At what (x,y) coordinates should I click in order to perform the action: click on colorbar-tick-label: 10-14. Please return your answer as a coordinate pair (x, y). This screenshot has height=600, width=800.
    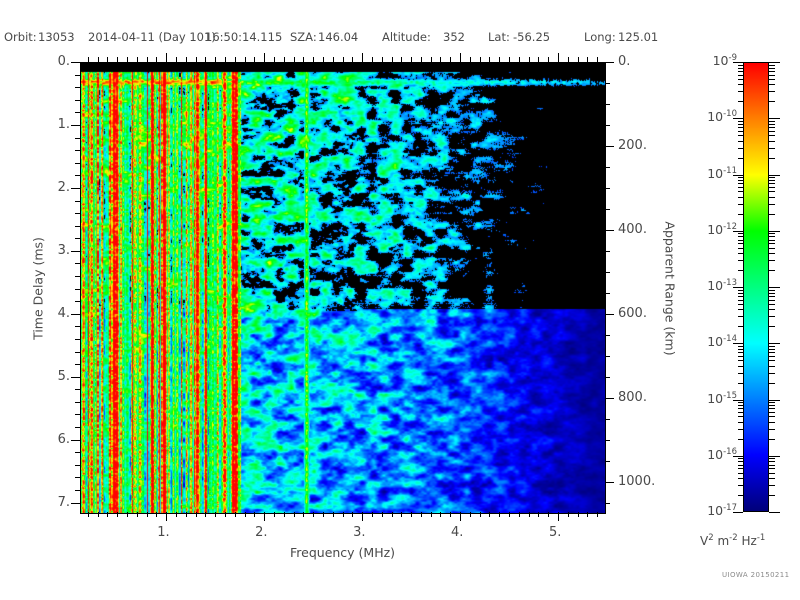
    Looking at the image, I should click on (709, 341).